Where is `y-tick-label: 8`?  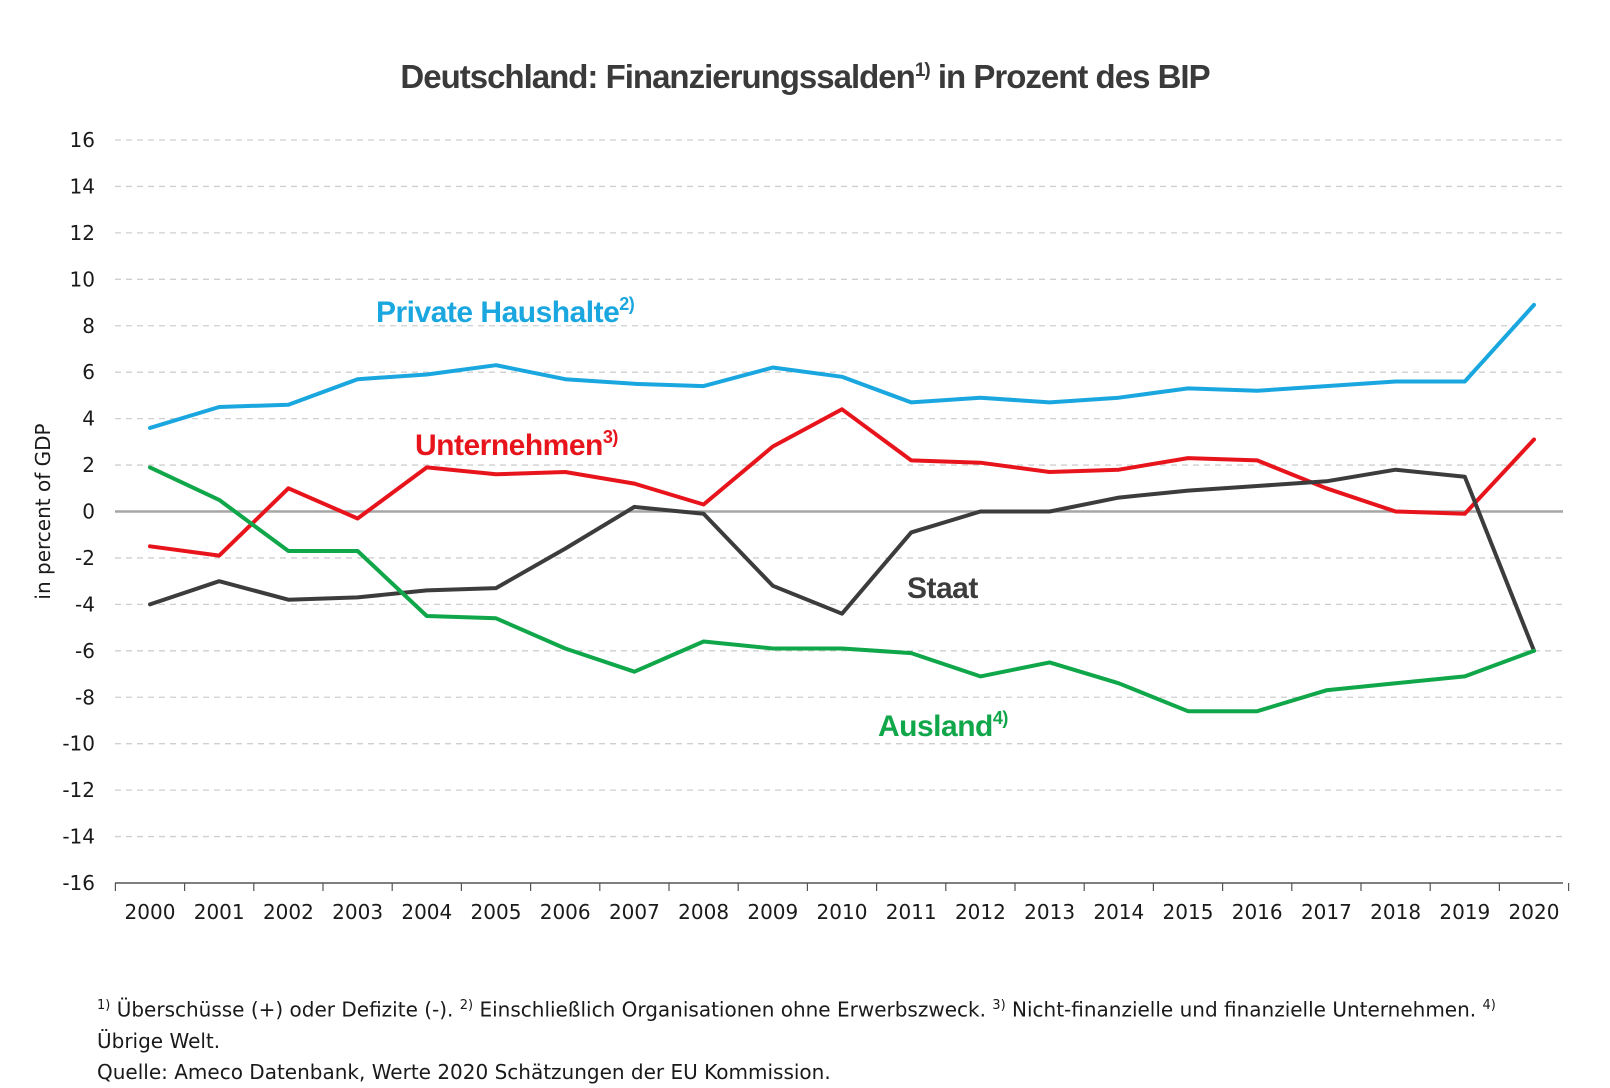 y-tick-label: 8 is located at coordinates (88, 326).